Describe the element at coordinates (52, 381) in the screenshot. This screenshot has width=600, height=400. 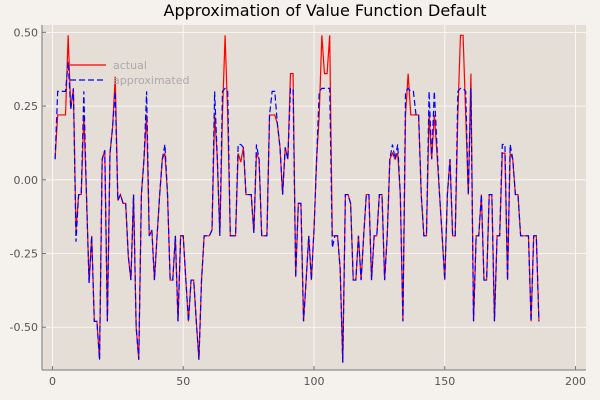
I see `x-tick-label: 0` at that location.